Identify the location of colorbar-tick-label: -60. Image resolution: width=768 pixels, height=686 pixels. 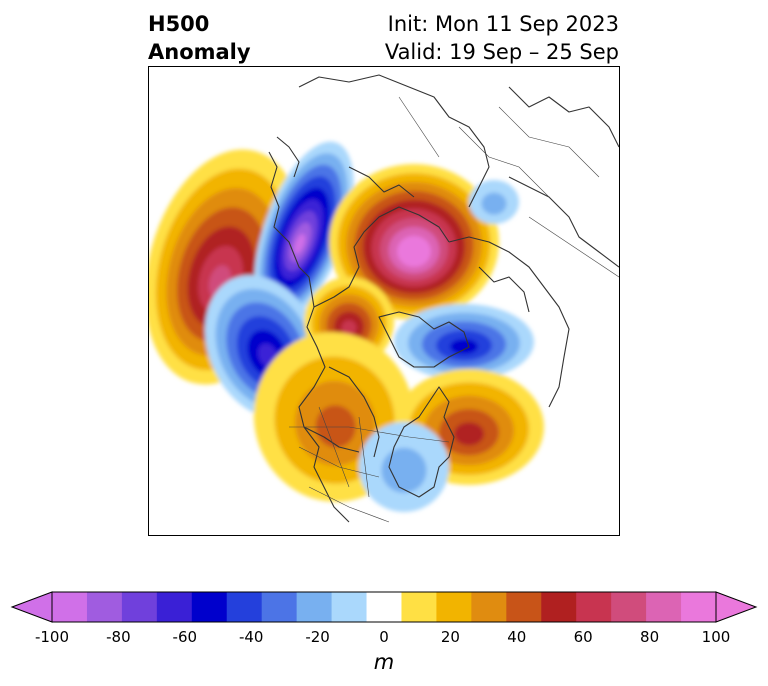
(185, 637).